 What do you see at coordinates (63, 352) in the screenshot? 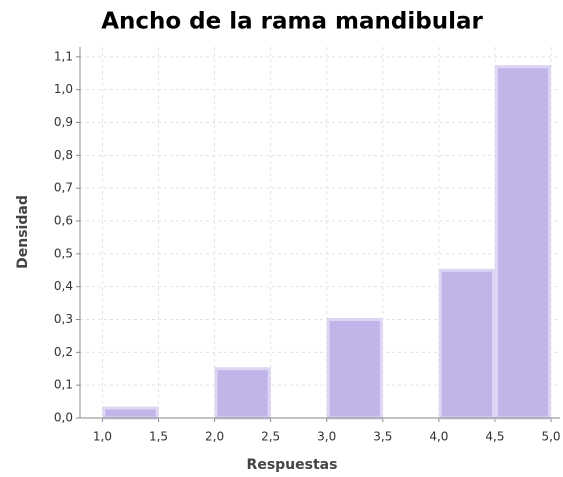
I see `y-tick-label: 0,2` at bounding box center [63, 352].